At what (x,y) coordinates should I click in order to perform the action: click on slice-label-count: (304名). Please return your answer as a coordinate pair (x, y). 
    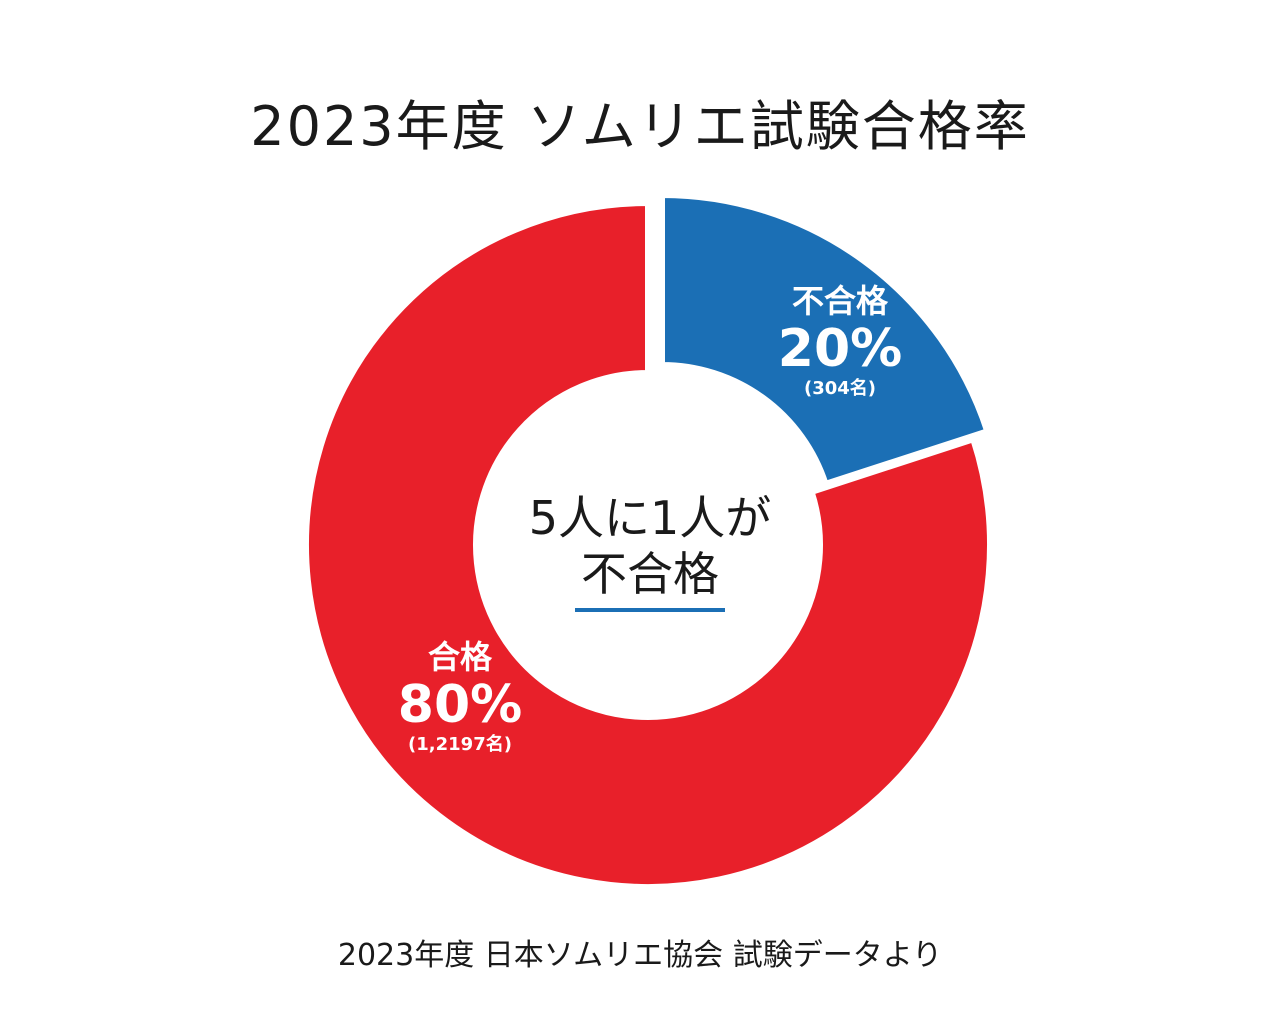
    Looking at the image, I should click on (840, 388).